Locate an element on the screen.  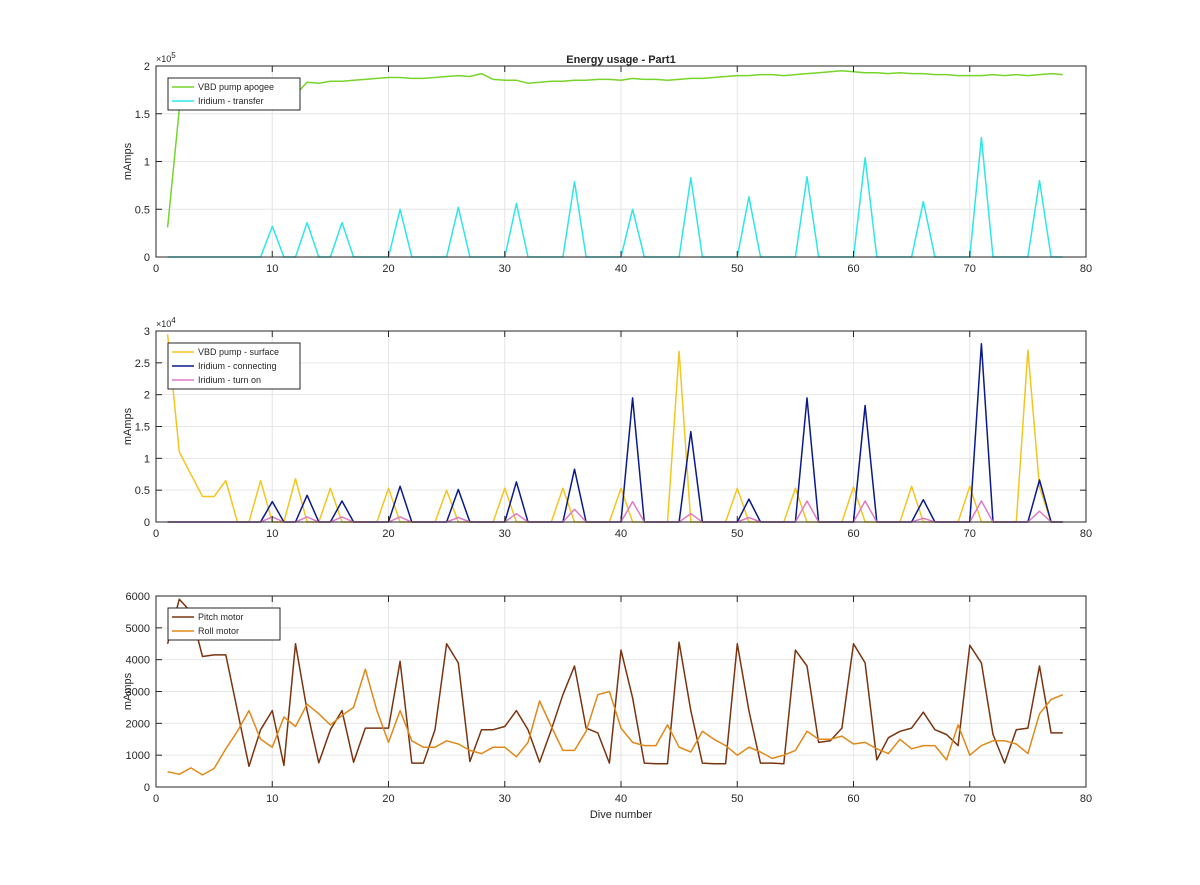
legend-entry: VBD pump - surface is located at coordinates (238, 352).